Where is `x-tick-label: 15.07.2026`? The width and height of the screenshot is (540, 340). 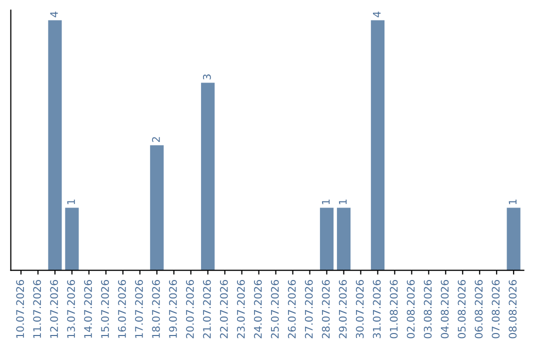 x-tick-label: 15.07.2026 is located at coordinates (105, 309).